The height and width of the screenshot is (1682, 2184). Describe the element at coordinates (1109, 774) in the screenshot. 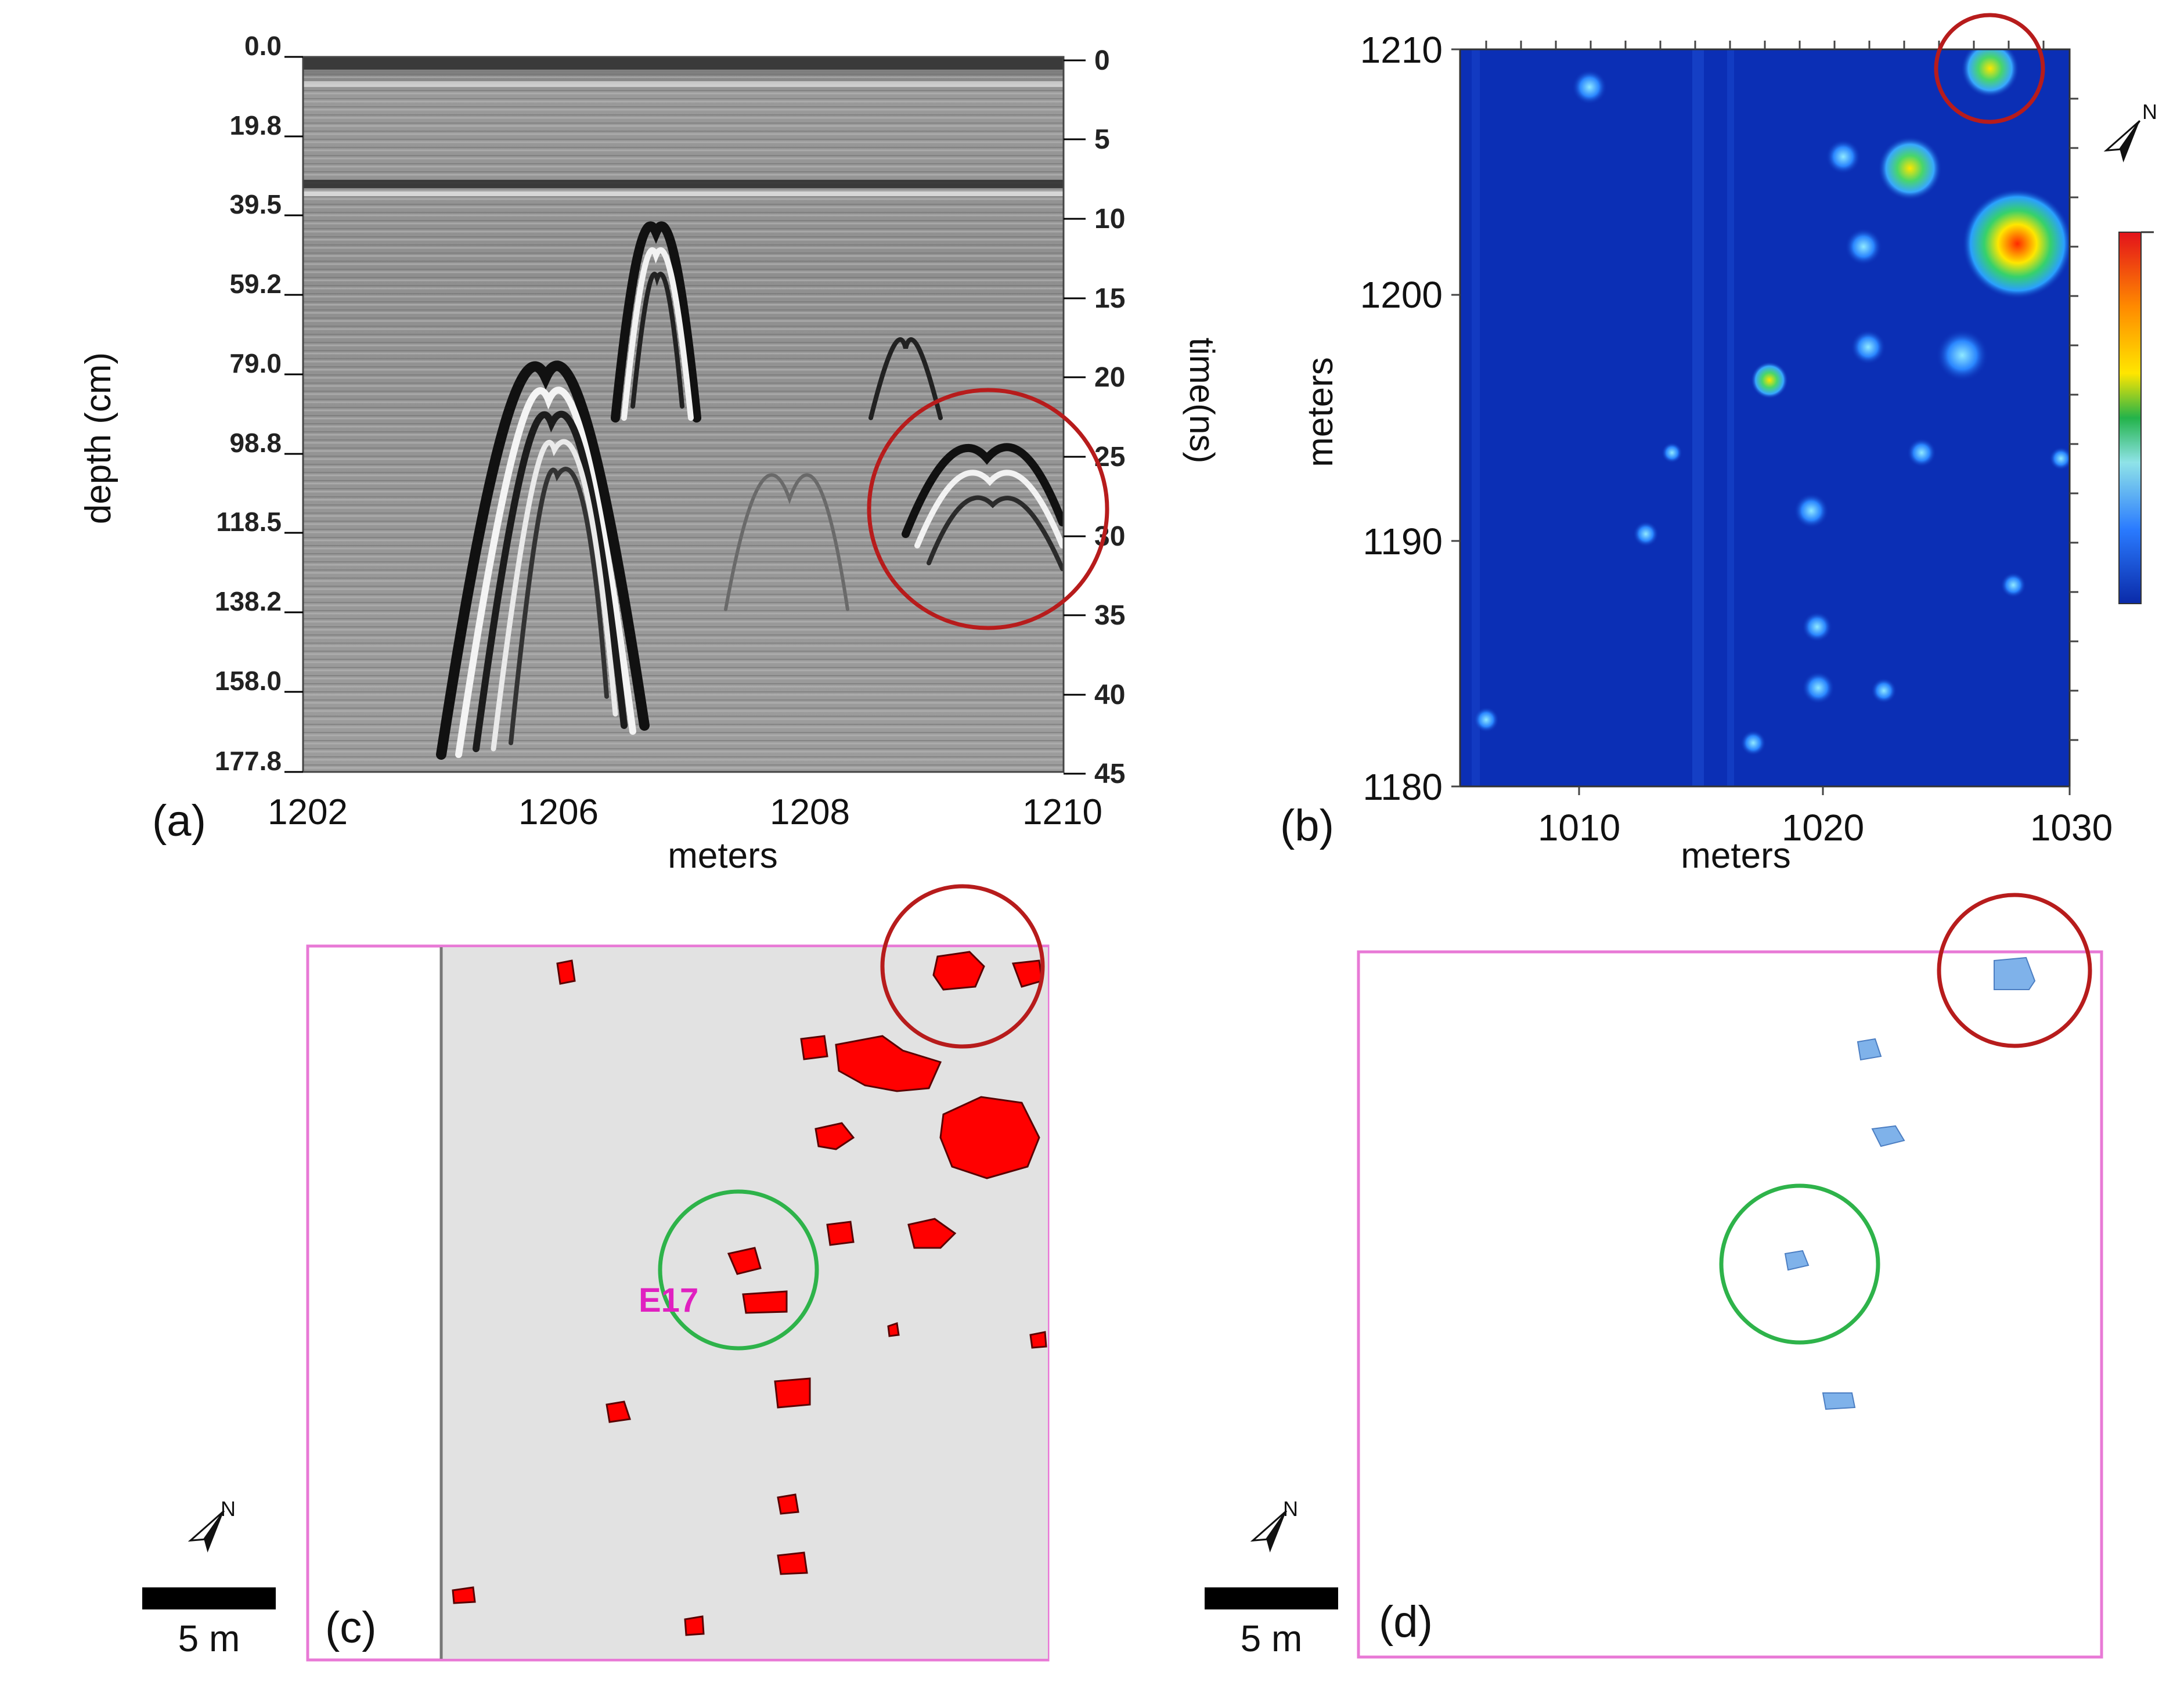

I see `time-tick: 45` at that location.